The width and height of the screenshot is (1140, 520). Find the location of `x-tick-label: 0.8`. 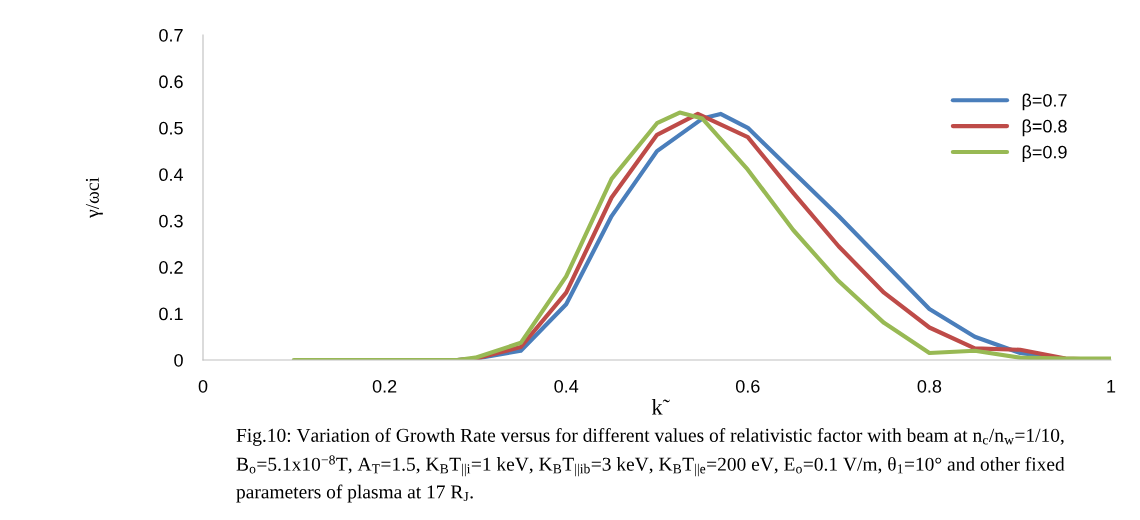

x-tick-label: 0.8 is located at coordinates (929, 386).